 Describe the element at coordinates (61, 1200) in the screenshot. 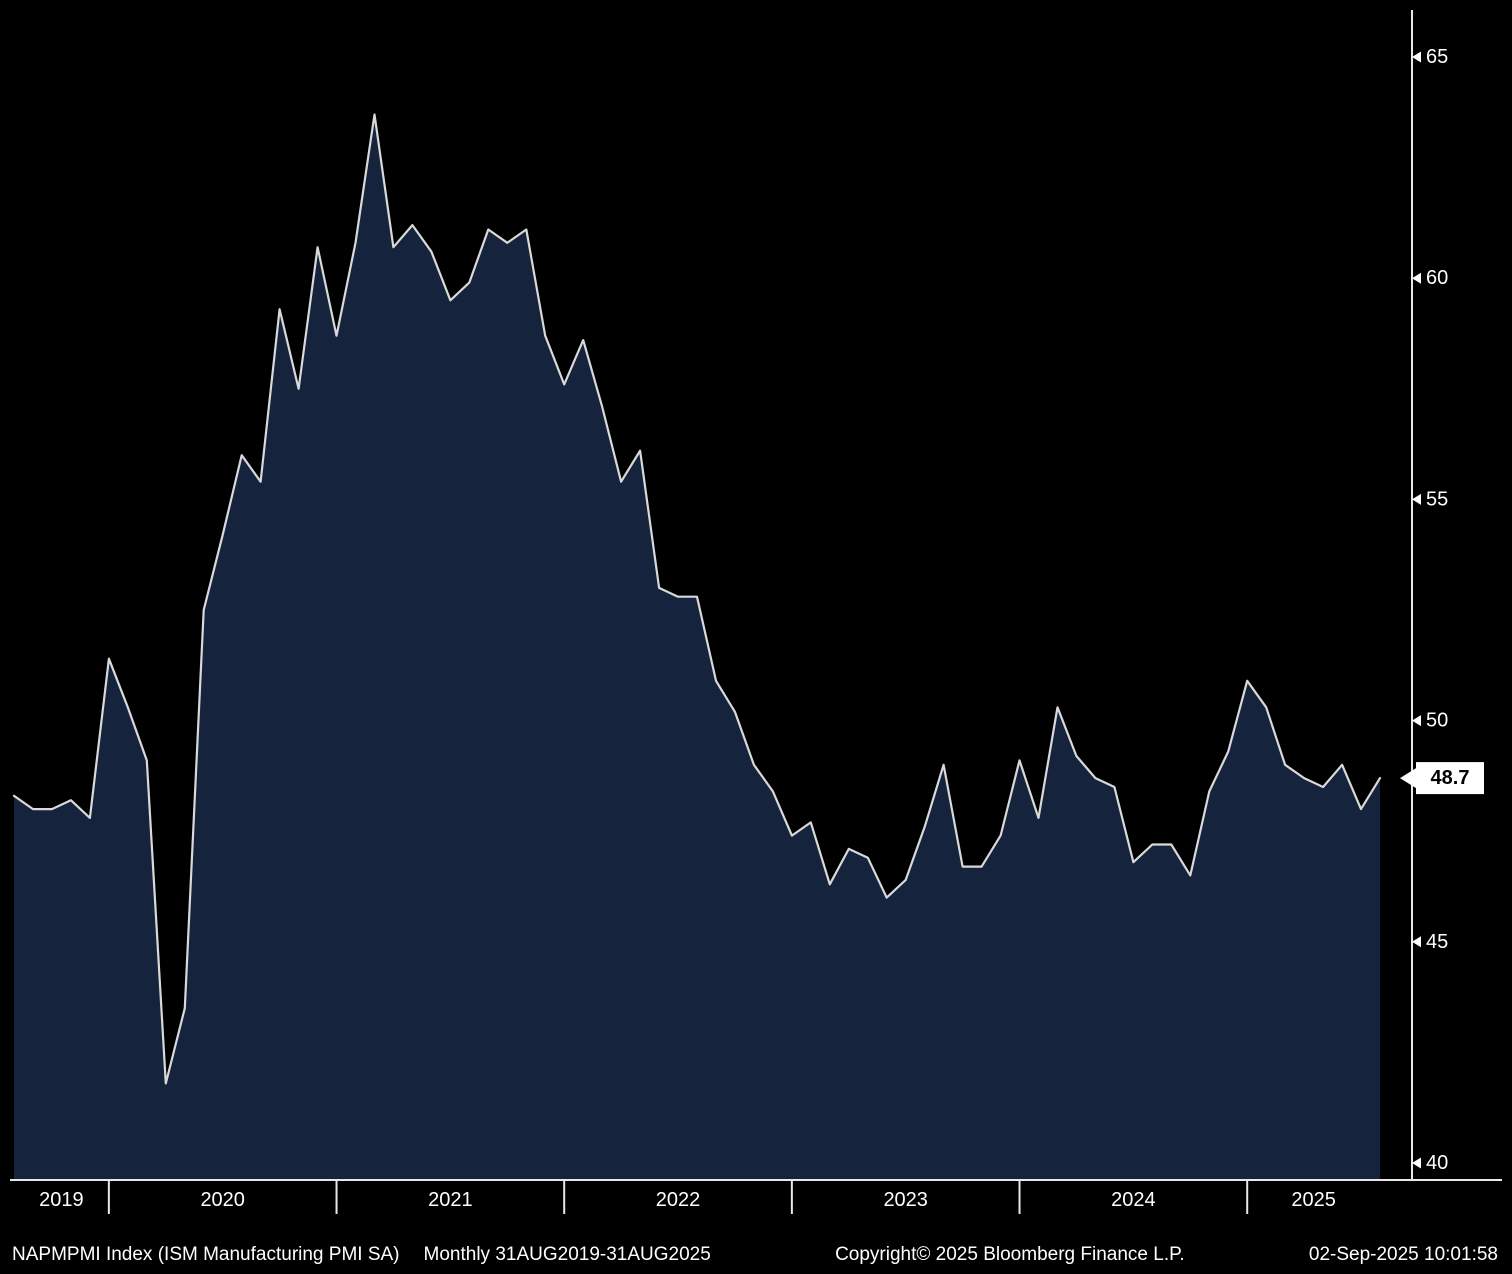

I see `x-year-label: 2019` at that location.